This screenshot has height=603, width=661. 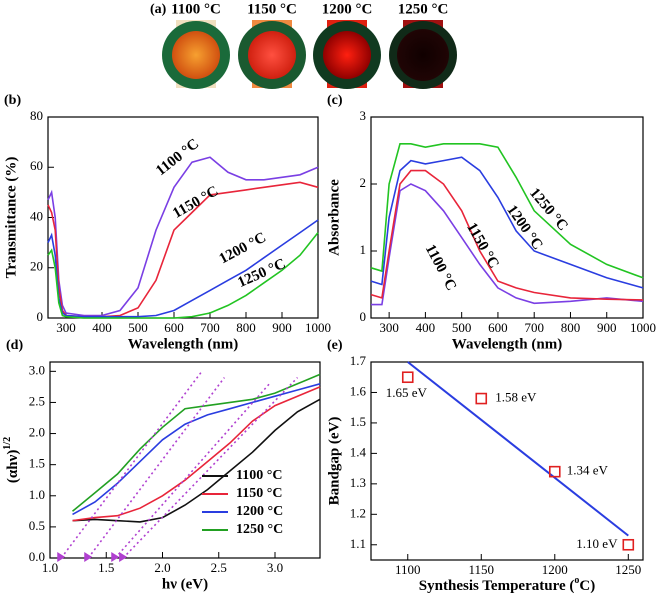 I want to click on x-tick-label: 1200, so click(x=555, y=569).